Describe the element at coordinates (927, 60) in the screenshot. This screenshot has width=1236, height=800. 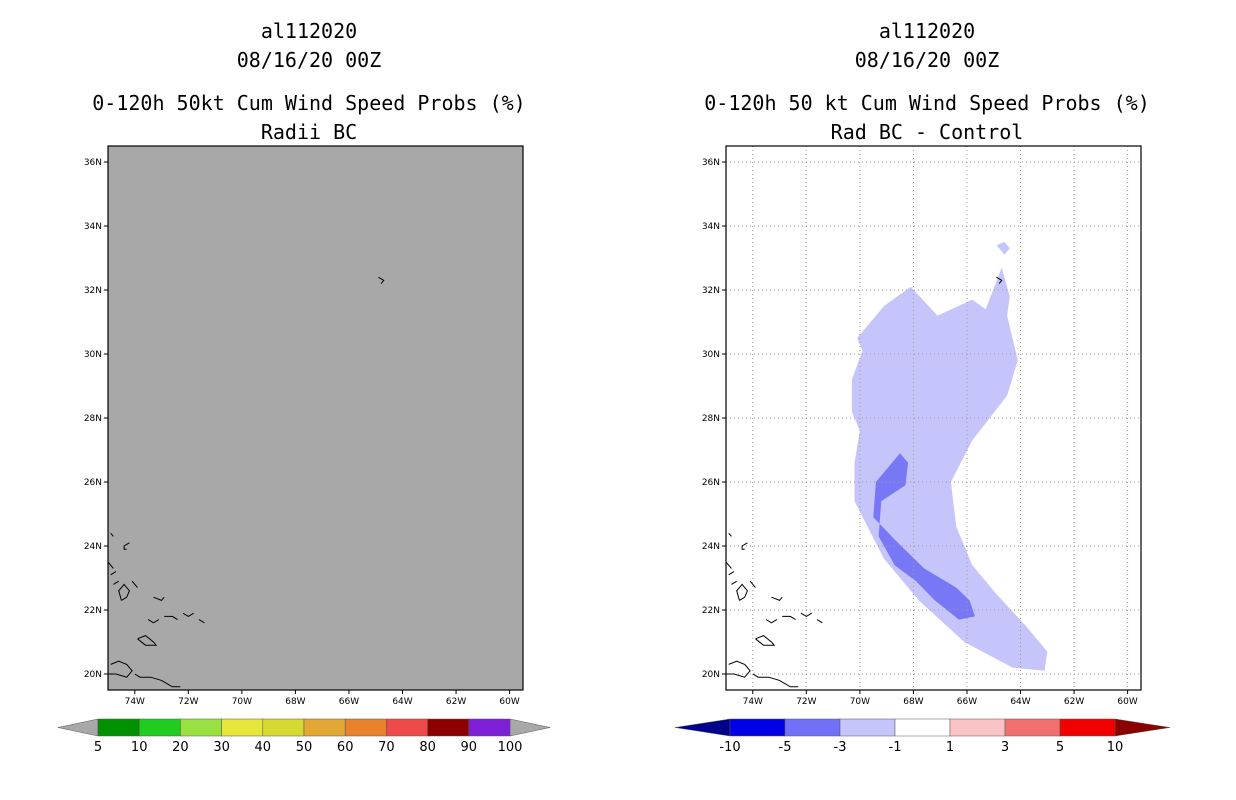
I see `right-date: 08/16/20 00Z` at that location.